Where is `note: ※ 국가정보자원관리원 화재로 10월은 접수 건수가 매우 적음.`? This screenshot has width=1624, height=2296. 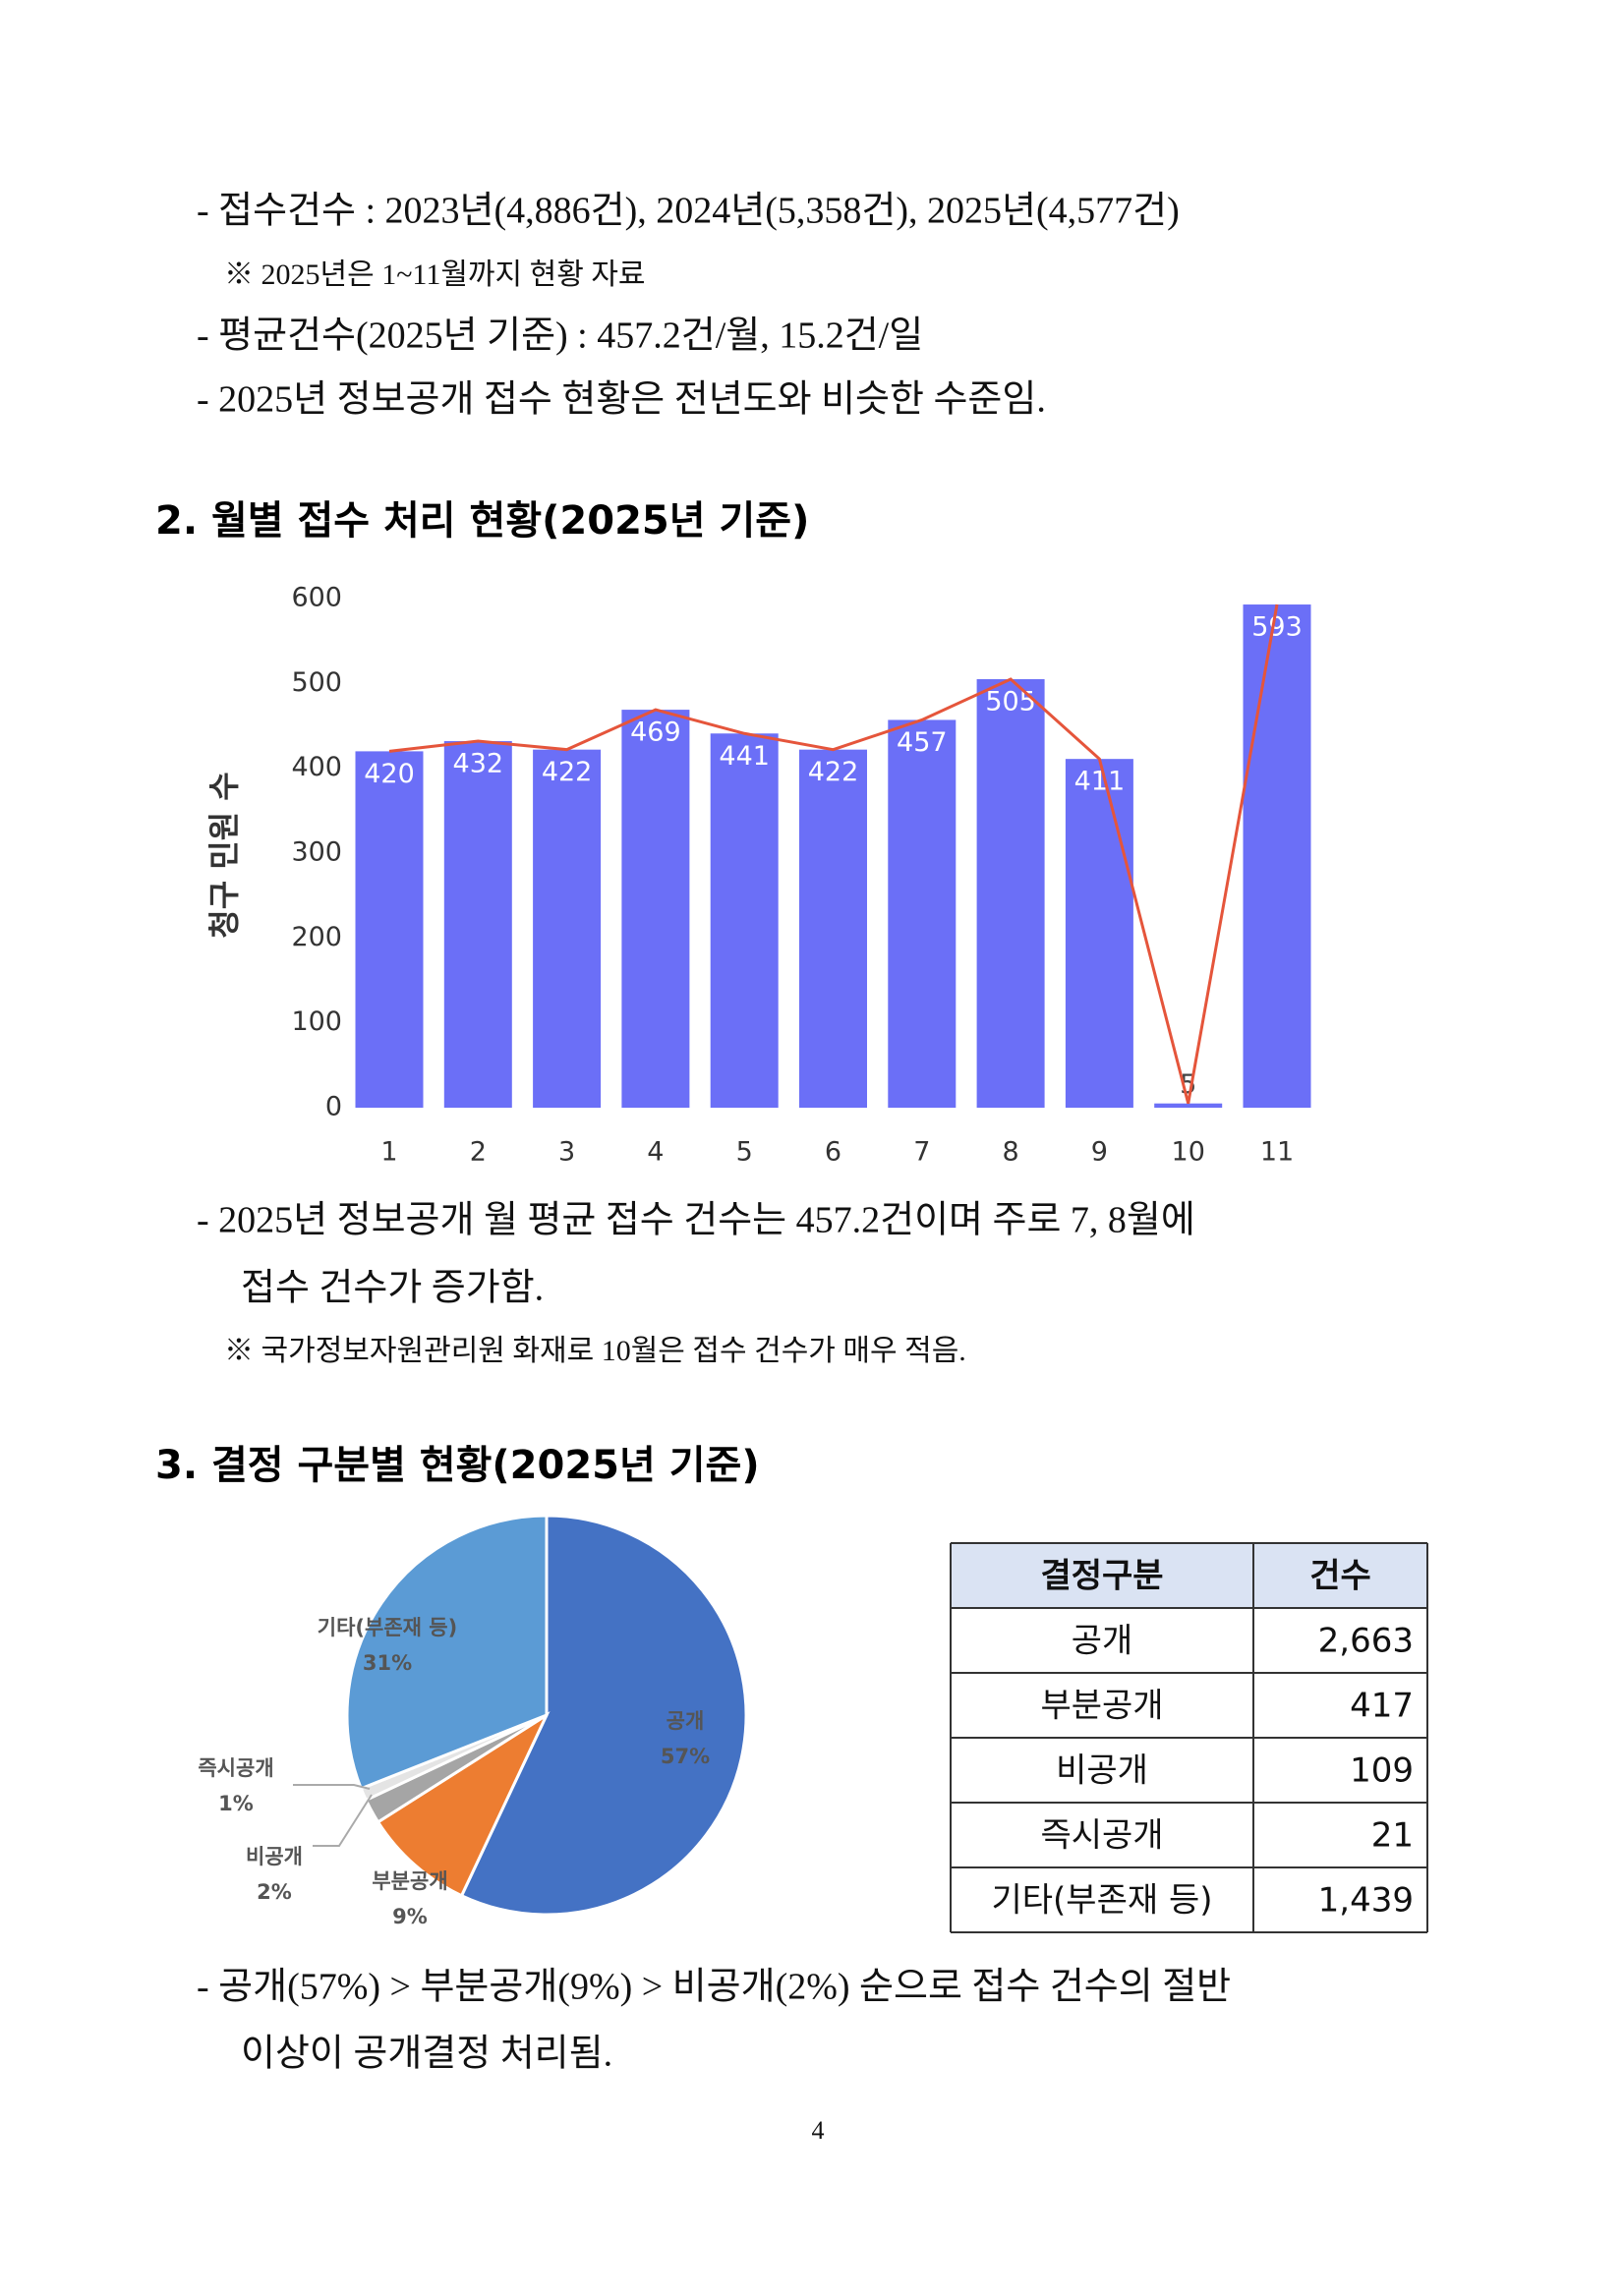
note: ※ 국가정보자원관리원 화재로 10월은 접수 건수가 매우 적음. is located at coordinates (595, 1351).